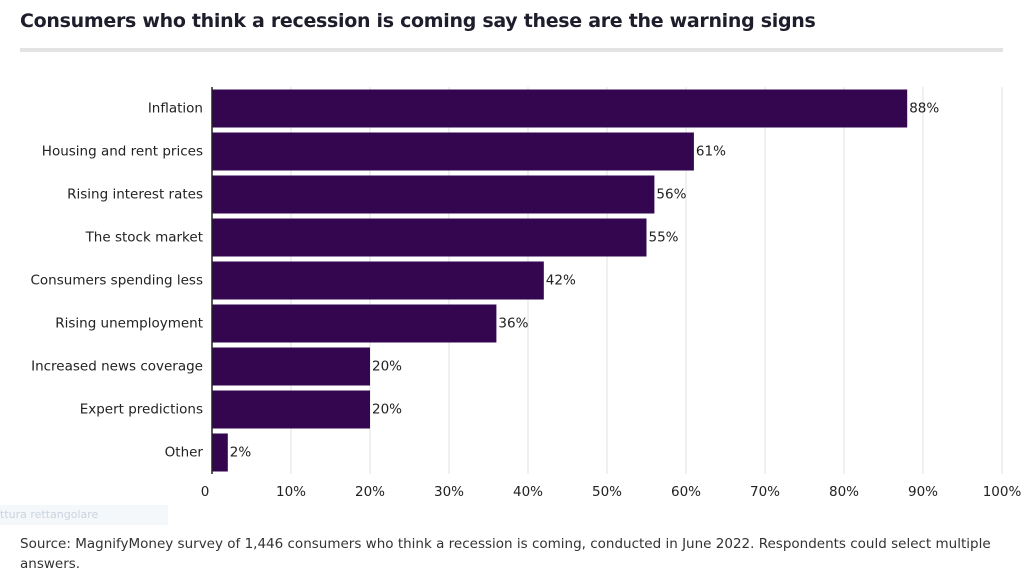  Describe the element at coordinates (1002, 492) in the screenshot. I see `x-tick-label: 100%` at that location.